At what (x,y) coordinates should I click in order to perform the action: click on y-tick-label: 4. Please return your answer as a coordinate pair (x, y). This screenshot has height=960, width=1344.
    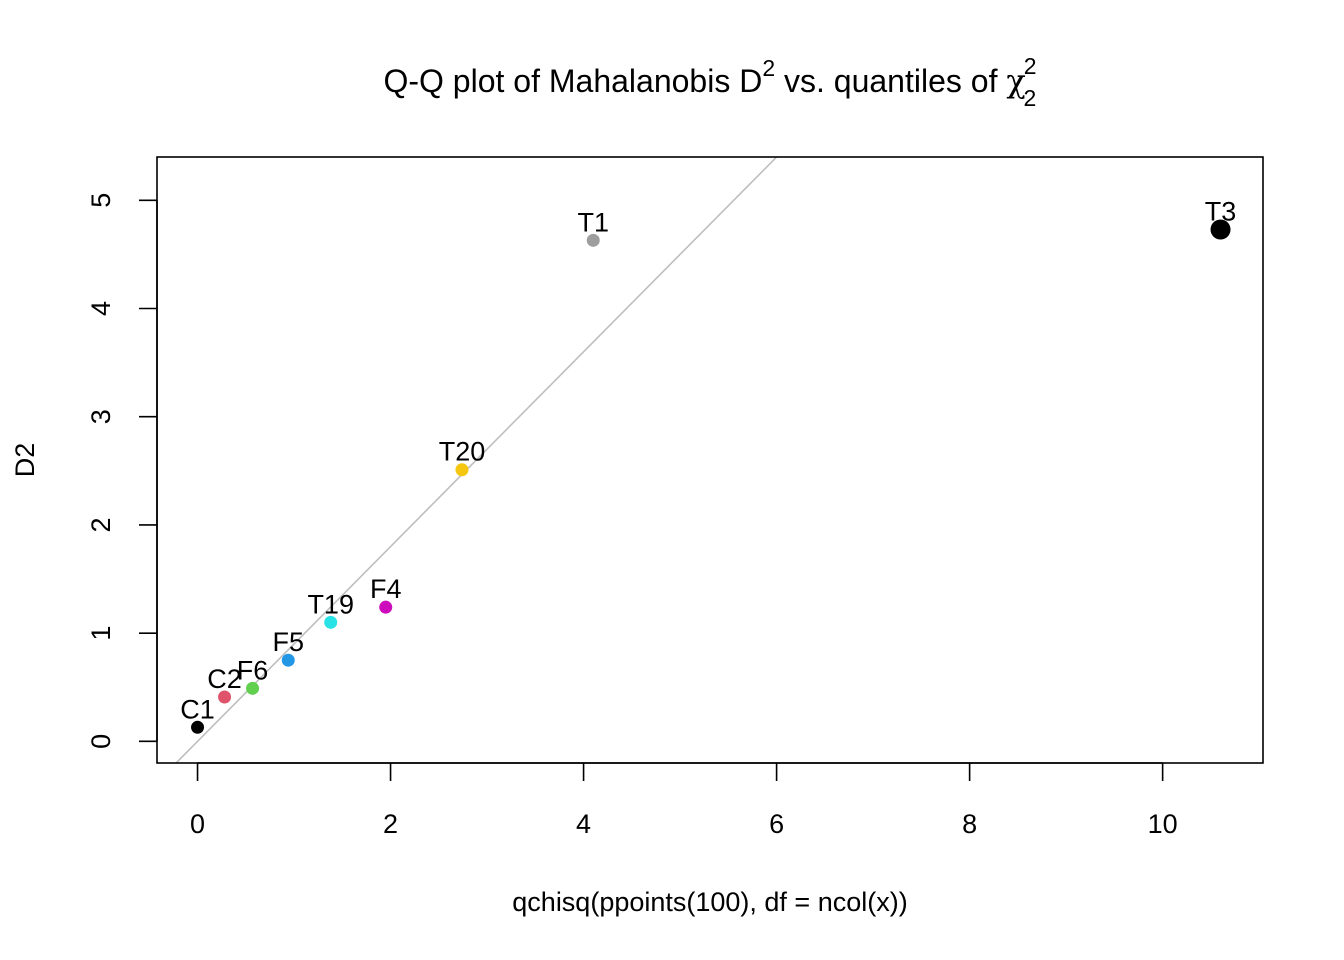
    Looking at the image, I should click on (101, 308).